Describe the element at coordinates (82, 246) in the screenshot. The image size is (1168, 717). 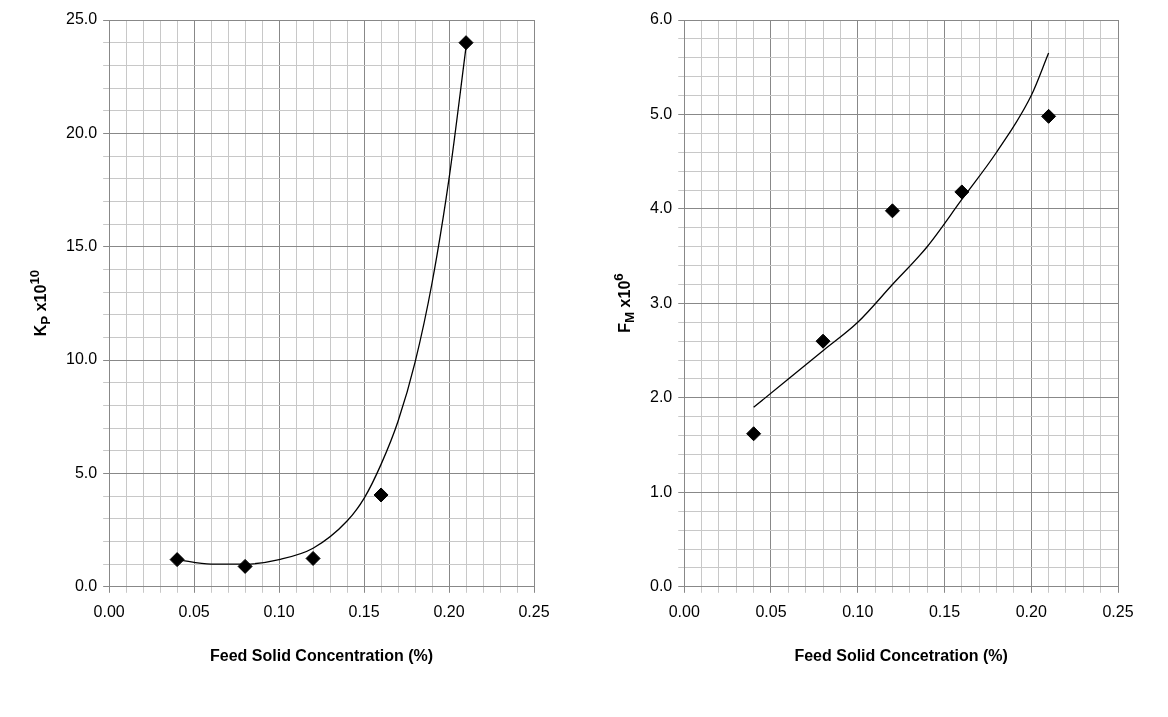
I see `y-tick-label: 15.0` at that location.